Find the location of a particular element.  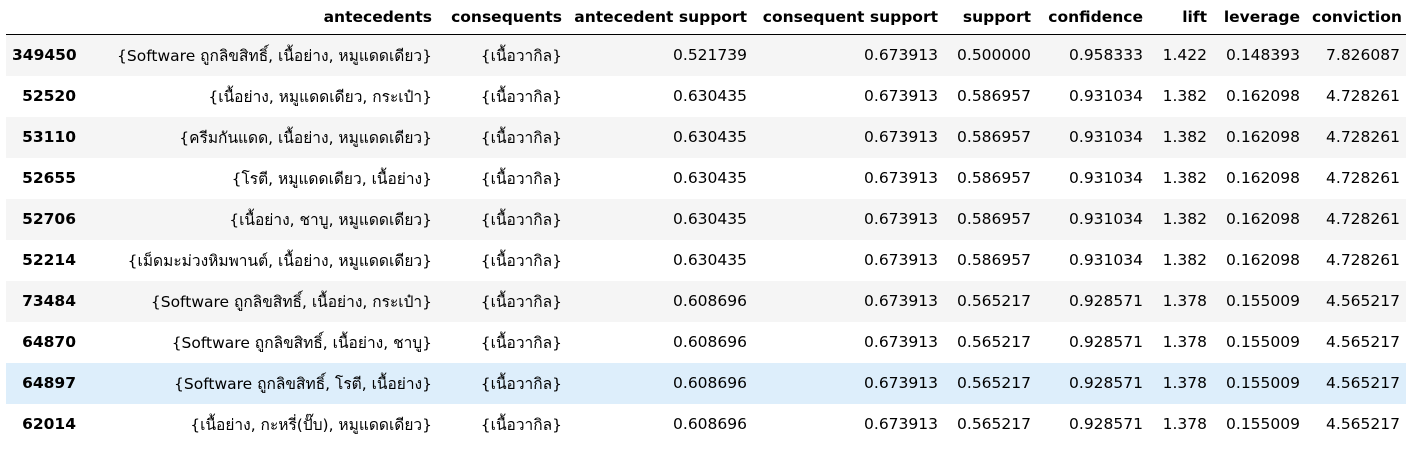

column-header: antecedent support is located at coordinates (660, 17).